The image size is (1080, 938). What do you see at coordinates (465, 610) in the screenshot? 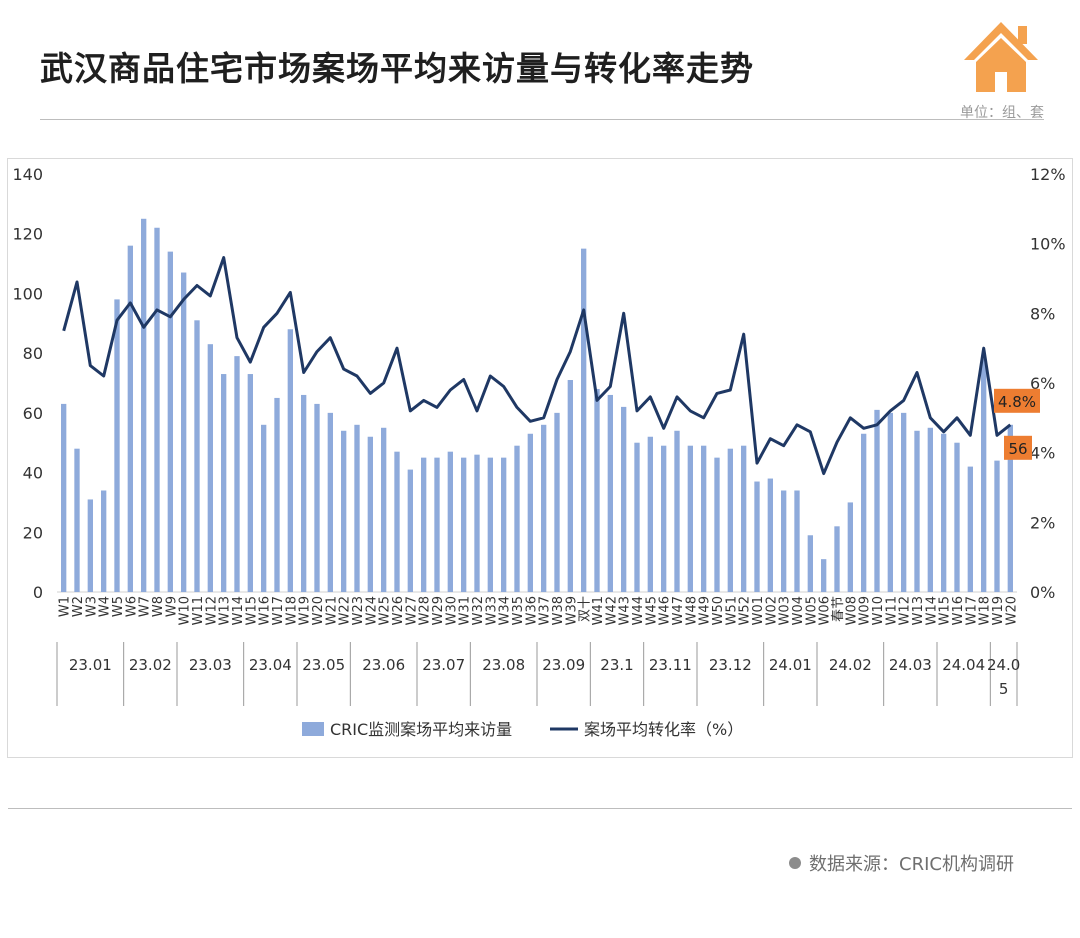
I see `x-tick-label: W31` at bounding box center [465, 610].